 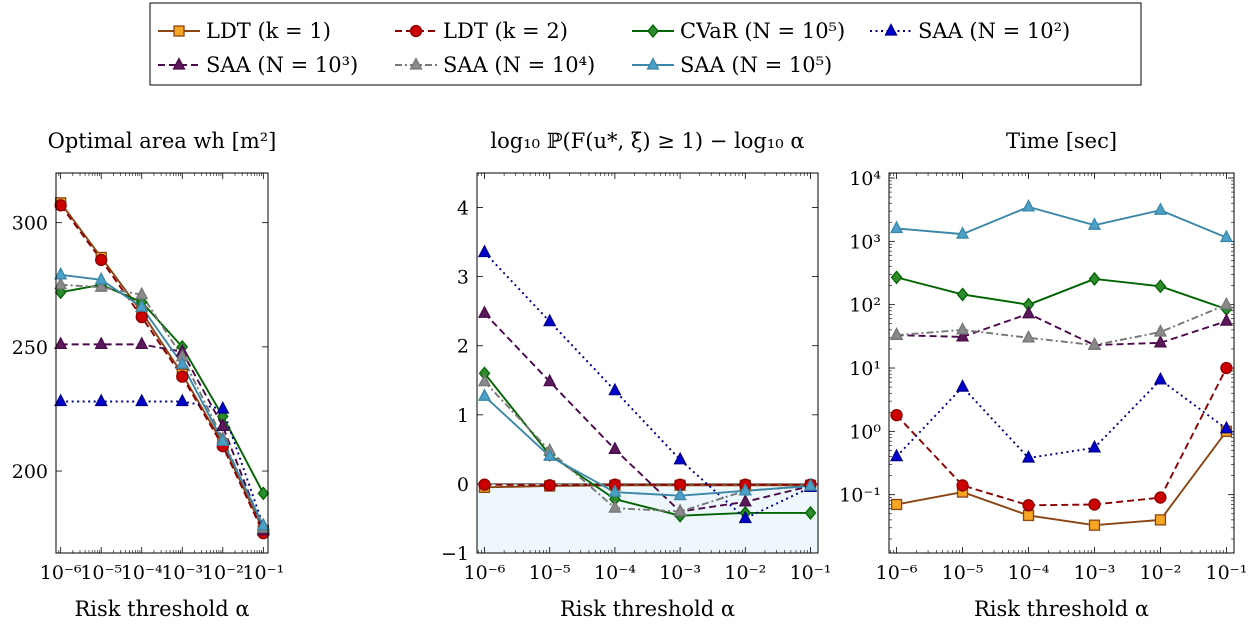 I want to click on legend-entry-ldt2: LDT (k = 2), so click(x=481, y=31).